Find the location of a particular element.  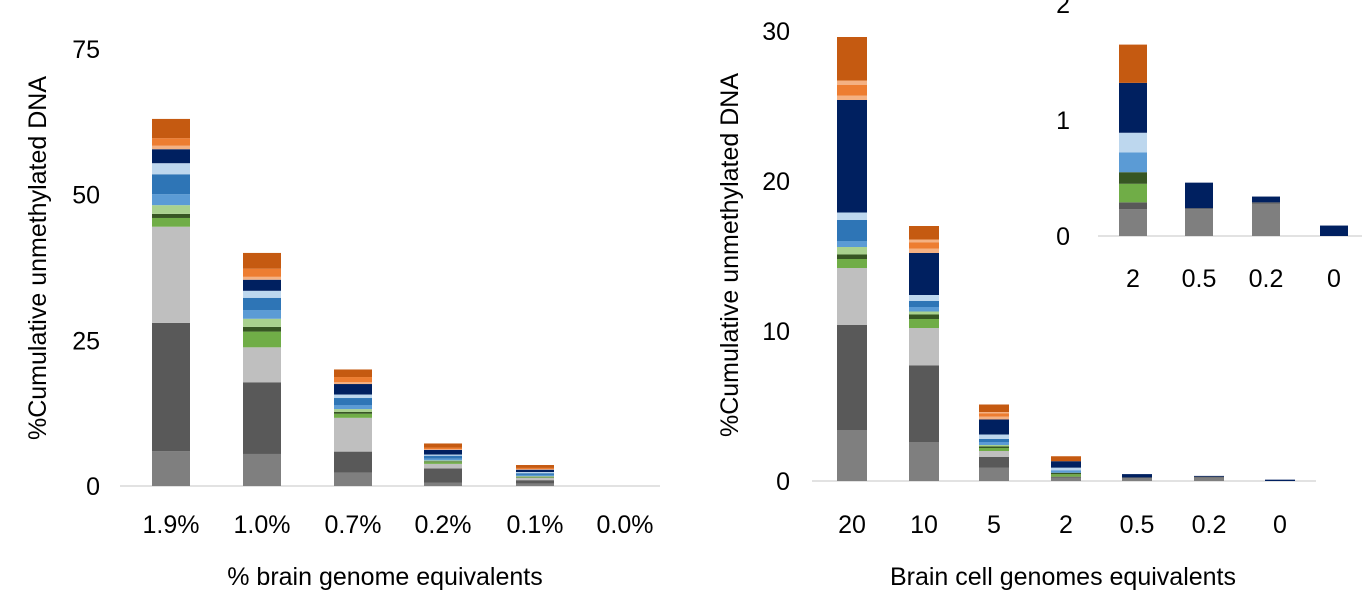

inset-x-tick-label: 0 is located at coordinates (1334, 279).